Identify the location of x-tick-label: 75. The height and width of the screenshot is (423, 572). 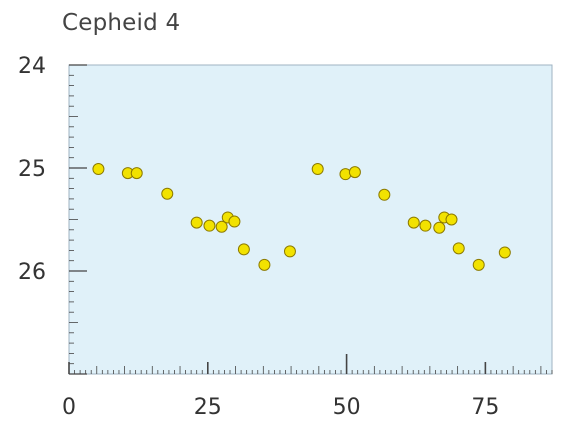
(485, 407).